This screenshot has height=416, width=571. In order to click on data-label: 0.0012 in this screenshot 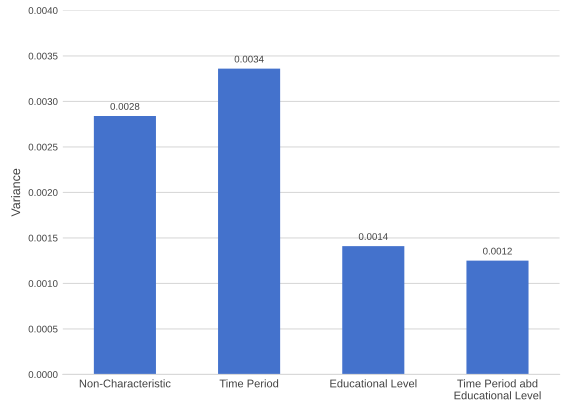, I will do `click(497, 251)`.